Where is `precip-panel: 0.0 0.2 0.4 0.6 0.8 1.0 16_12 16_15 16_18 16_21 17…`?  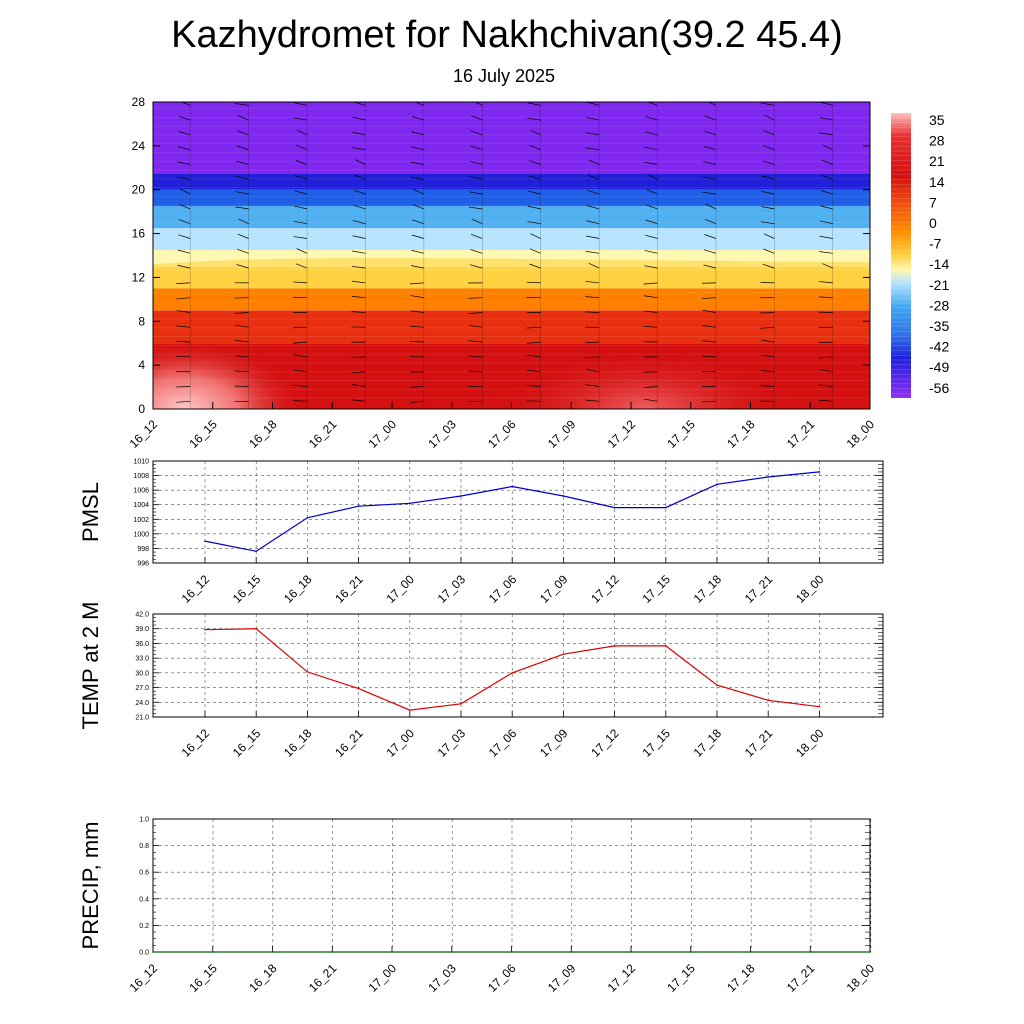
precip-panel: 0.0 0.2 0.4 0.6 0.8 1.0 16_12 16_15 16_18 16_21 17… is located at coordinates (477, 906).